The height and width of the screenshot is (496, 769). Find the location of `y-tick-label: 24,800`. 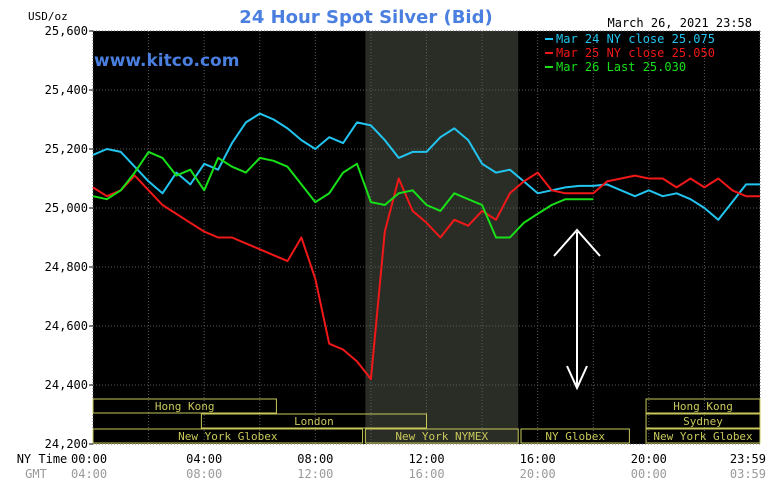

y-tick-label: 24,800 is located at coordinates (66, 267).